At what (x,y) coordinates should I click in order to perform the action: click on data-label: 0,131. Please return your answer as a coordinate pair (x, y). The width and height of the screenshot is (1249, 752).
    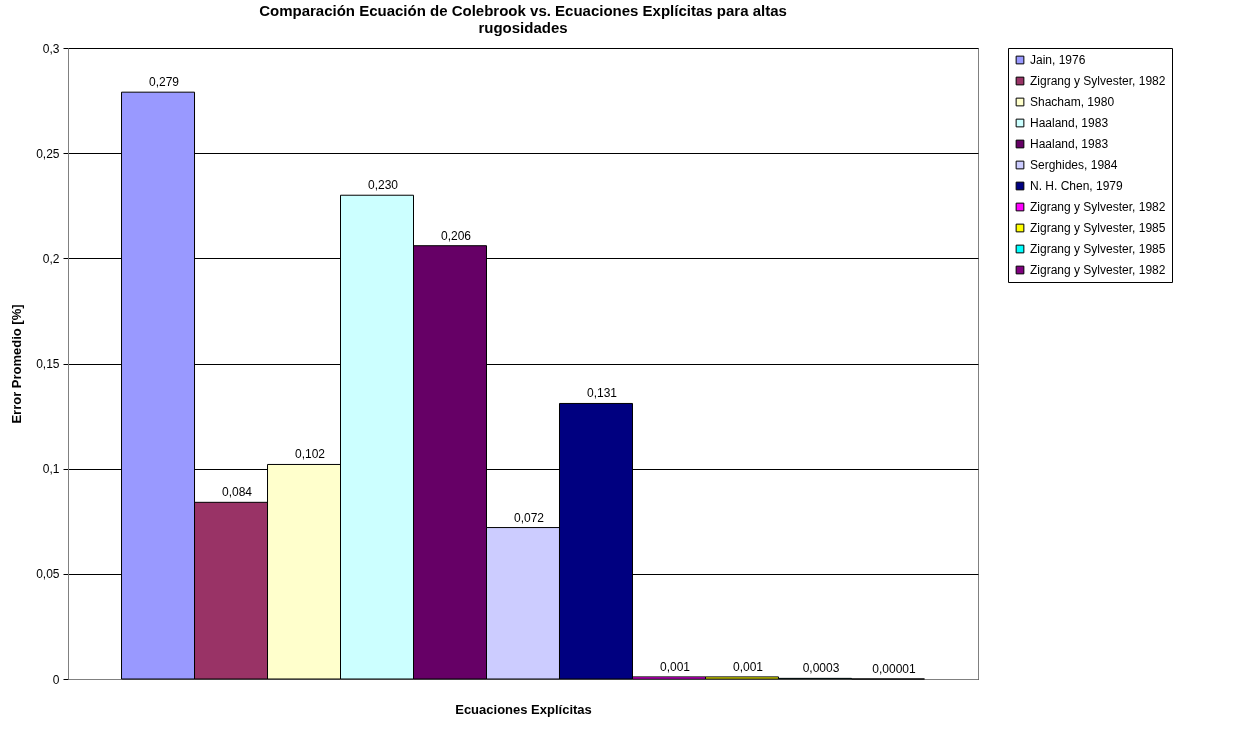
    Looking at the image, I should click on (602, 393).